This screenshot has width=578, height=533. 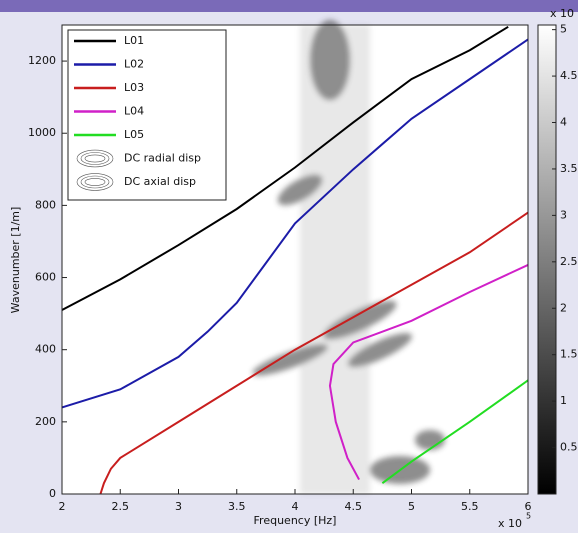 What do you see at coordinates (528, 516) in the screenshot?
I see `x-exponent: 5` at bounding box center [528, 516].